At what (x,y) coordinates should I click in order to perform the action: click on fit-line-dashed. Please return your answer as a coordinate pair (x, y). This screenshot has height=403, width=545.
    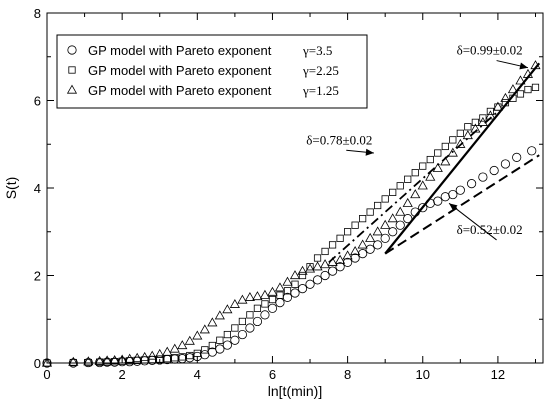
    Looking at the image, I should click on (462, 204).